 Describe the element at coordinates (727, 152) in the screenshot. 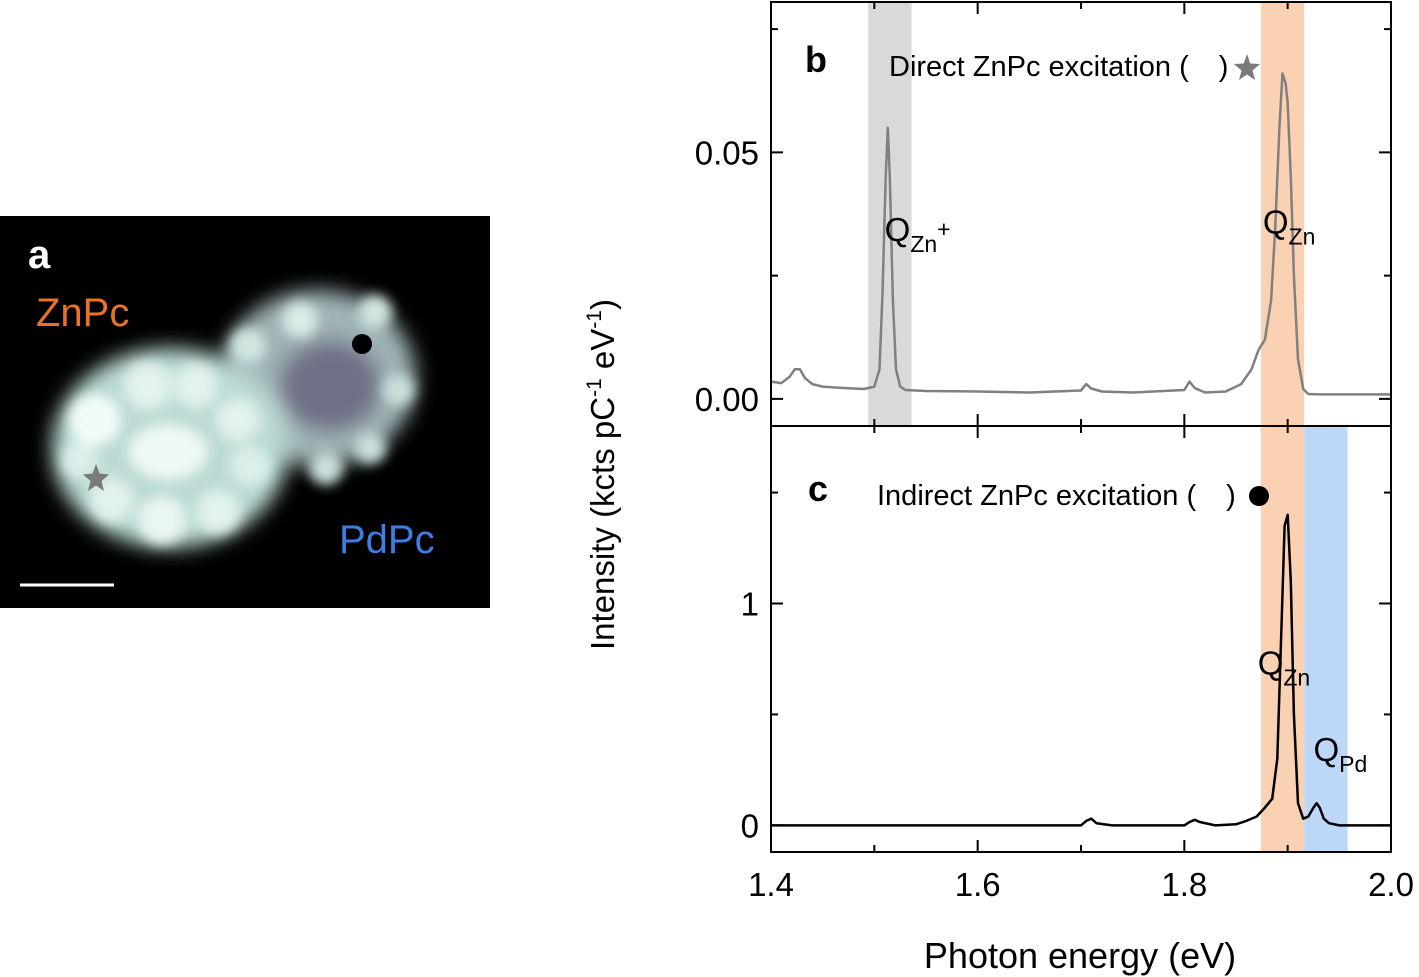

I see `y-tick-label: 0.05` at that location.